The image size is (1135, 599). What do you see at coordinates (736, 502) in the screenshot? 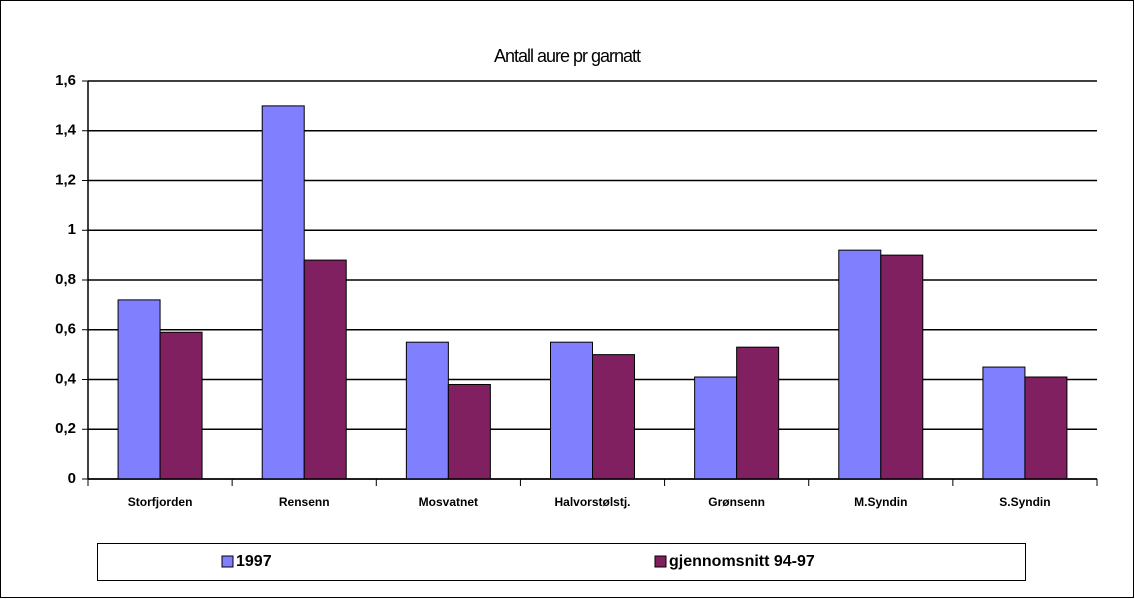
I see `x-tick-label: Grønsenn` at bounding box center [736, 502].